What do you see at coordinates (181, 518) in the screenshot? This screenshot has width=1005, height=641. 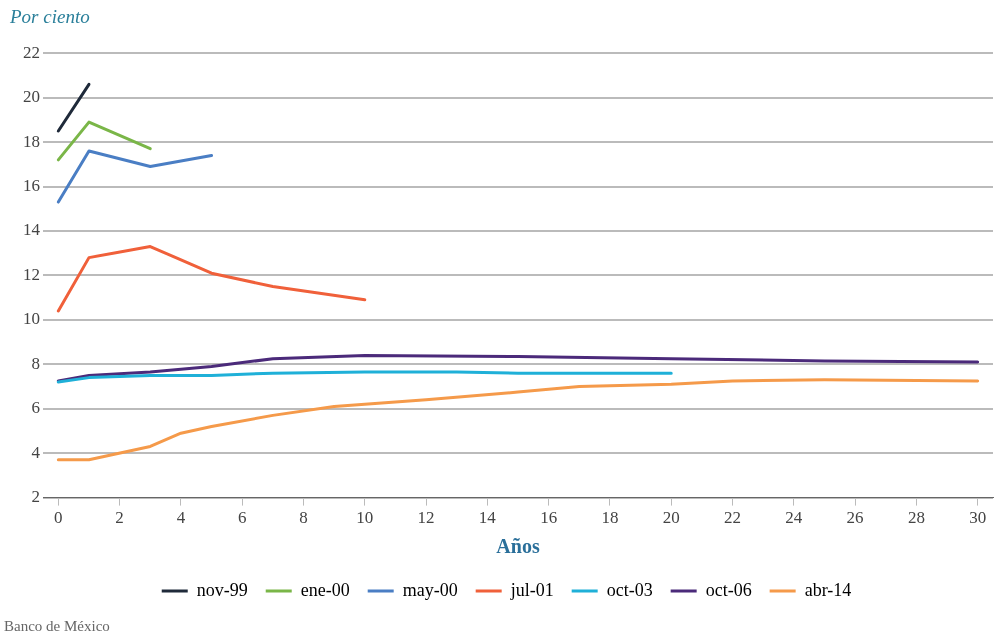 I see `x-tick-label: 4` at bounding box center [181, 518].